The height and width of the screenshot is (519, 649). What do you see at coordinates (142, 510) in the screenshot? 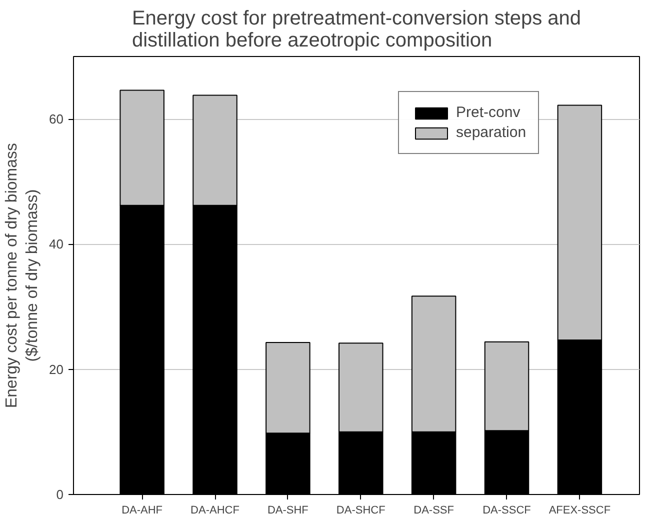
I see `x-tick-label: DA-AHF` at bounding box center [142, 510].